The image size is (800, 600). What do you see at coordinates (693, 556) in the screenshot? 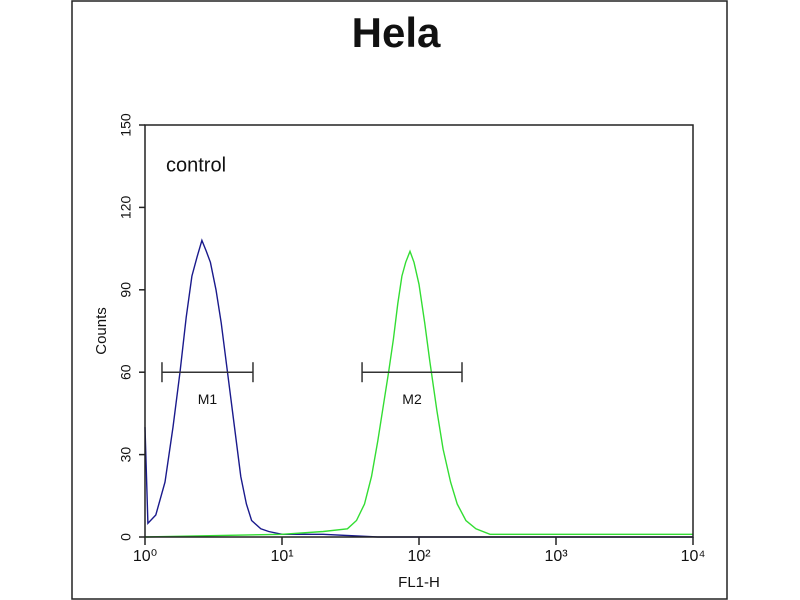
I see `x-tick-label: 10⁴` at bounding box center [693, 556].